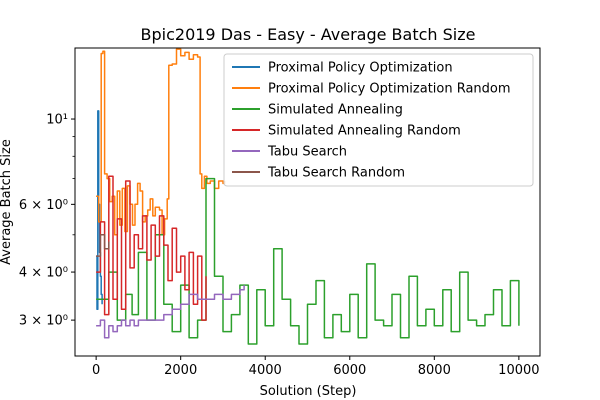 The height and width of the screenshot is (400, 600). I want to click on x-axis: 0 2000 4000 6000 8000 10000, so click(316, 367).